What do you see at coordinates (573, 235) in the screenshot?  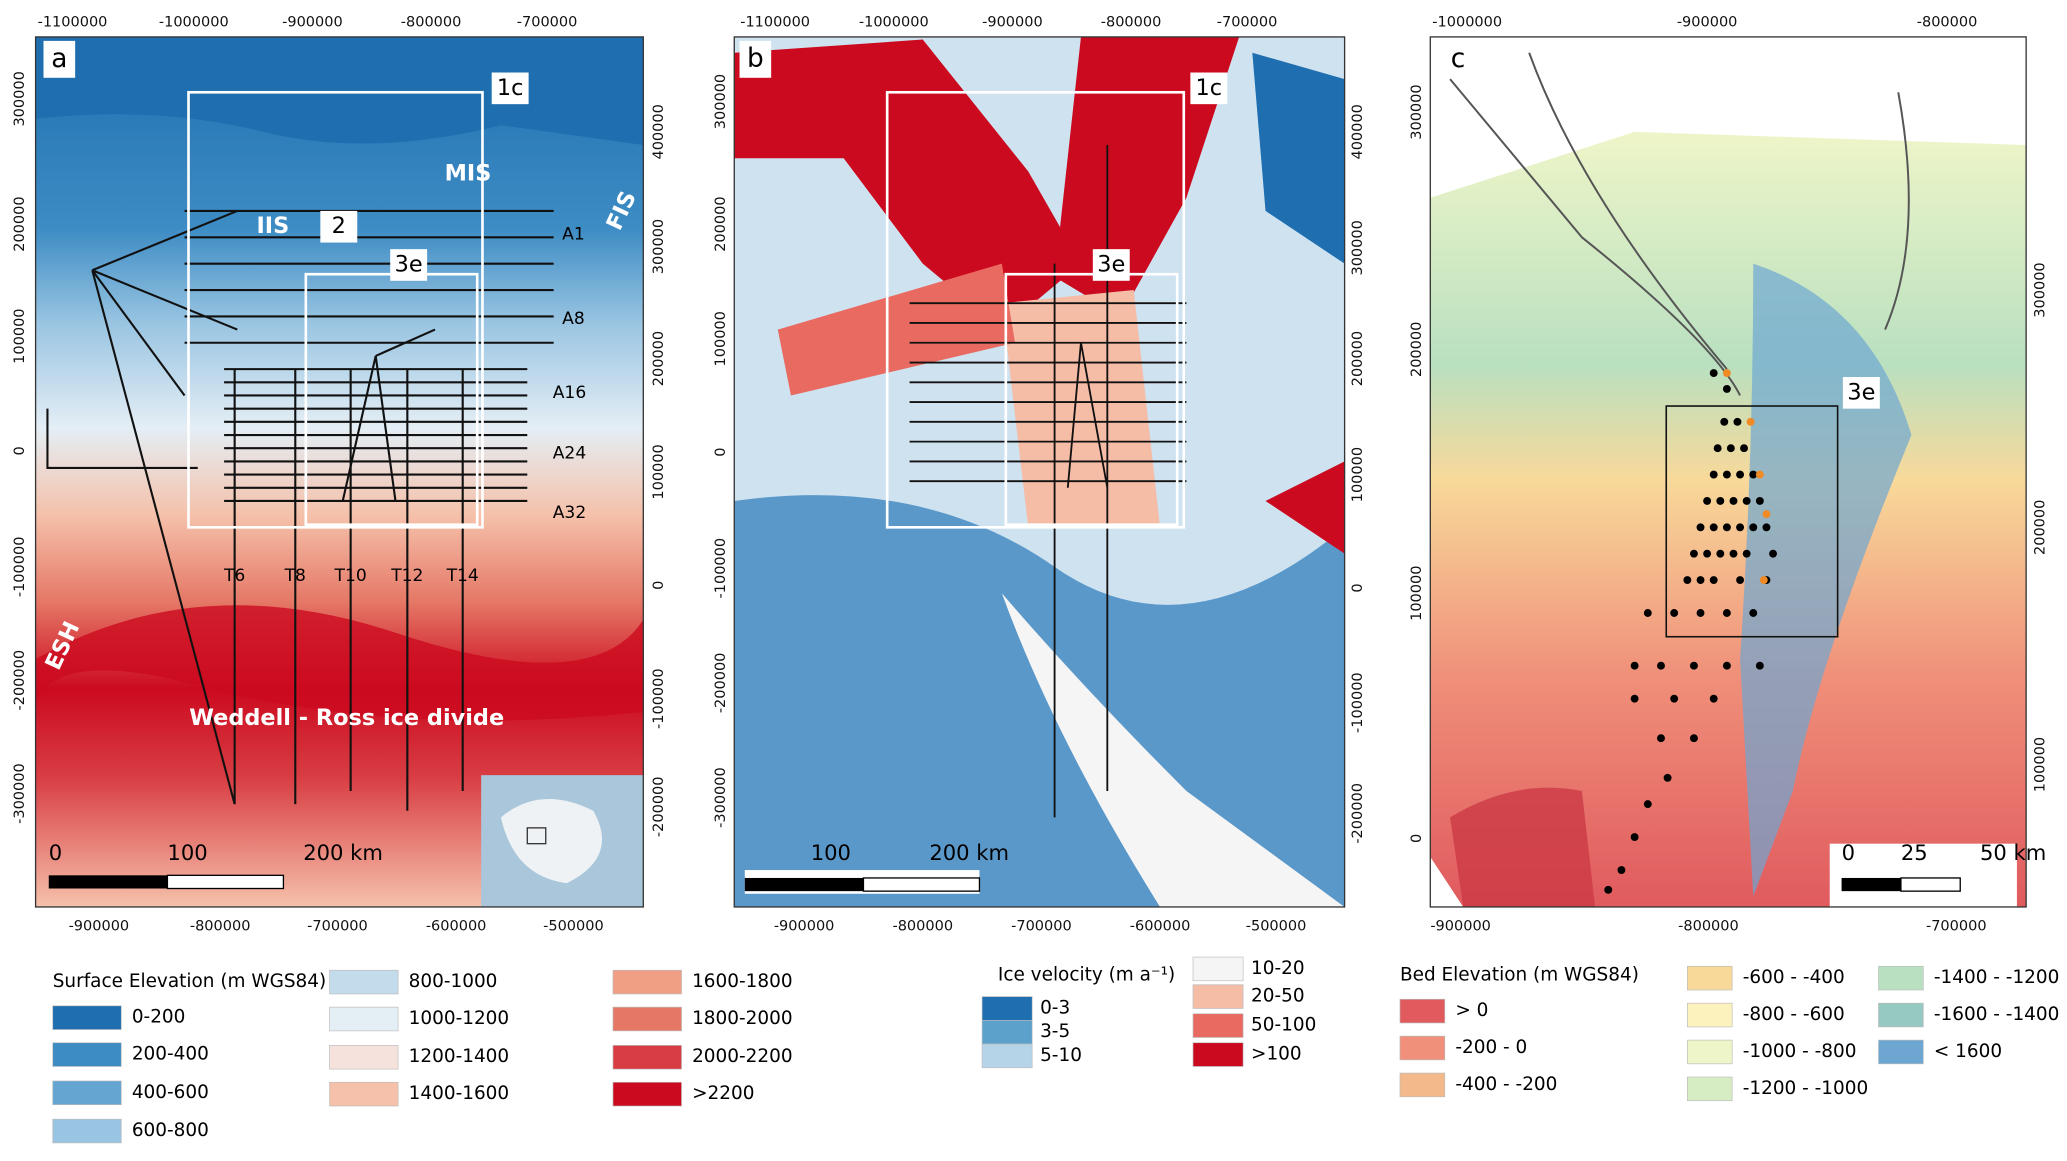 I see `annotation: A1` at bounding box center [573, 235].